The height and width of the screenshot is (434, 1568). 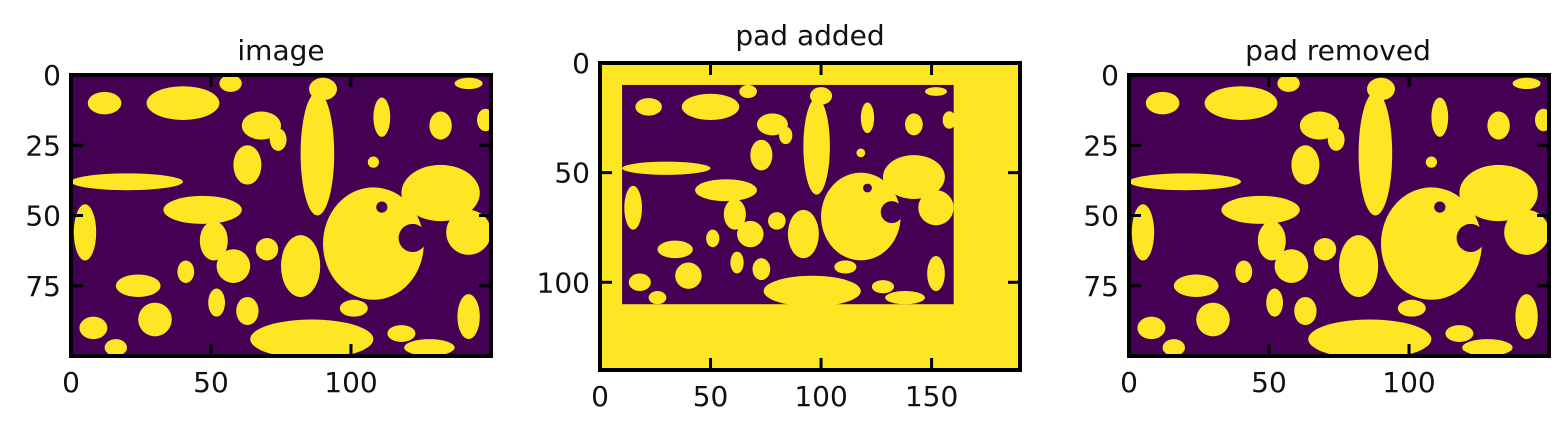 I want to click on panel-title: pad added, so click(x=809, y=35).